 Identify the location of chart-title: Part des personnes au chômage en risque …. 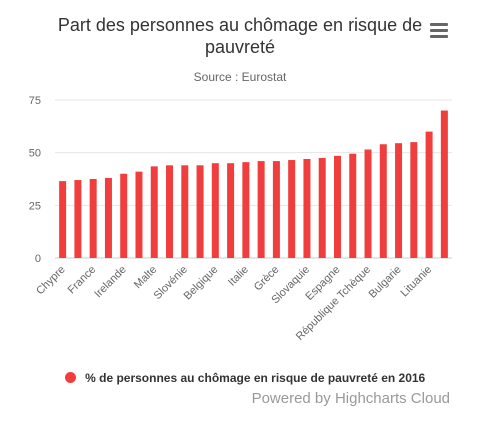
(240, 36).